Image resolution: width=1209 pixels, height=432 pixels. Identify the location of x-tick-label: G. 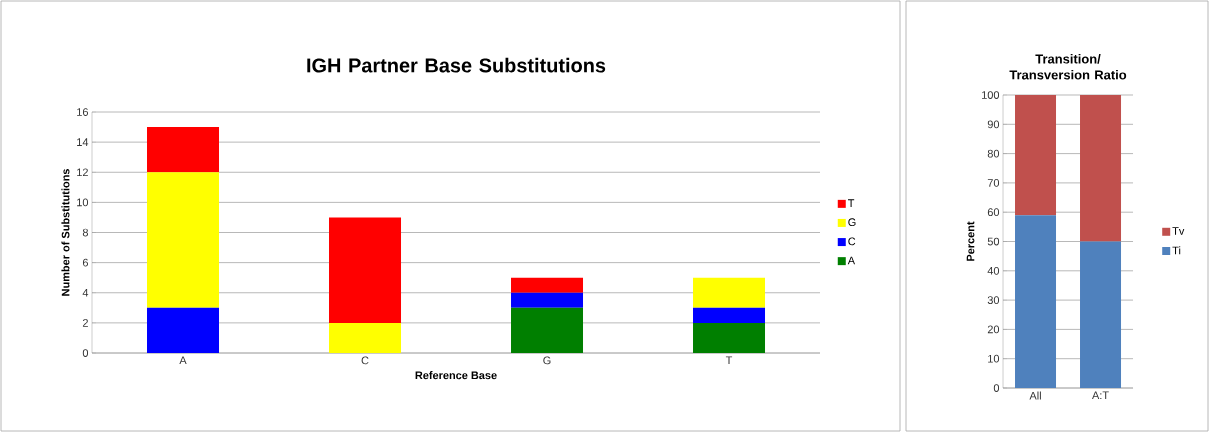
(547, 360).